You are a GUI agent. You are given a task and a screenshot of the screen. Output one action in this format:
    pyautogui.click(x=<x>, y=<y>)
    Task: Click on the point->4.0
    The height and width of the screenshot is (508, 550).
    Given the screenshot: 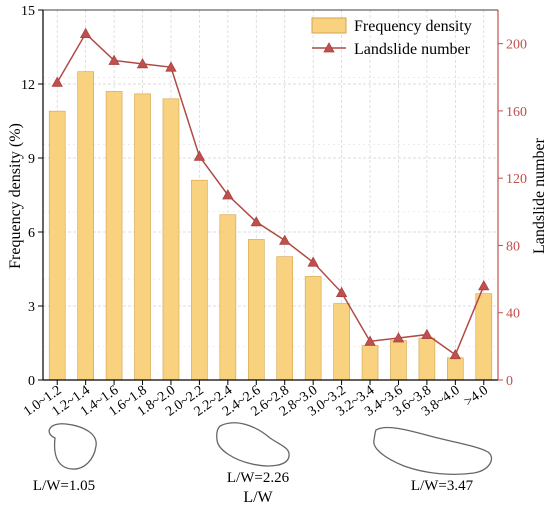 What is the action you would take?
    pyautogui.click(x=484, y=285)
    